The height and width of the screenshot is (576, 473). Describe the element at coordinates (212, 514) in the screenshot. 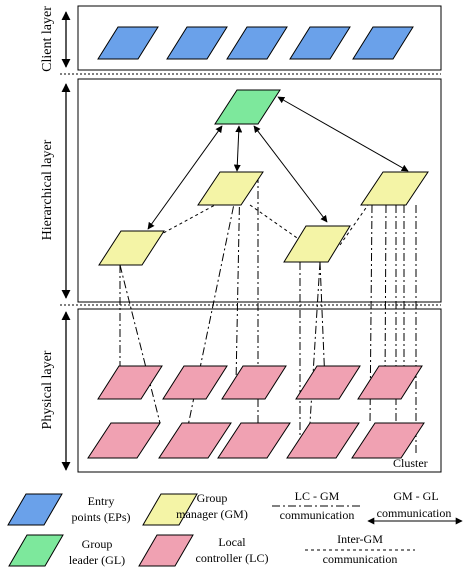

I see `legend-gm-line2: manager (GM)` at that location.